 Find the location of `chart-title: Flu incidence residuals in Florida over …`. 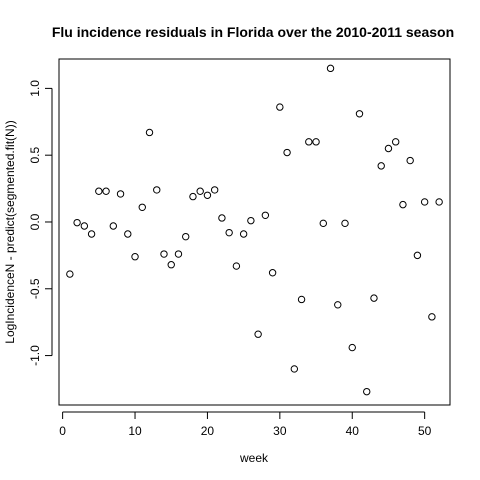

chart-title: Flu incidence residuals in Florida over … is located at coordinates (253, 32).